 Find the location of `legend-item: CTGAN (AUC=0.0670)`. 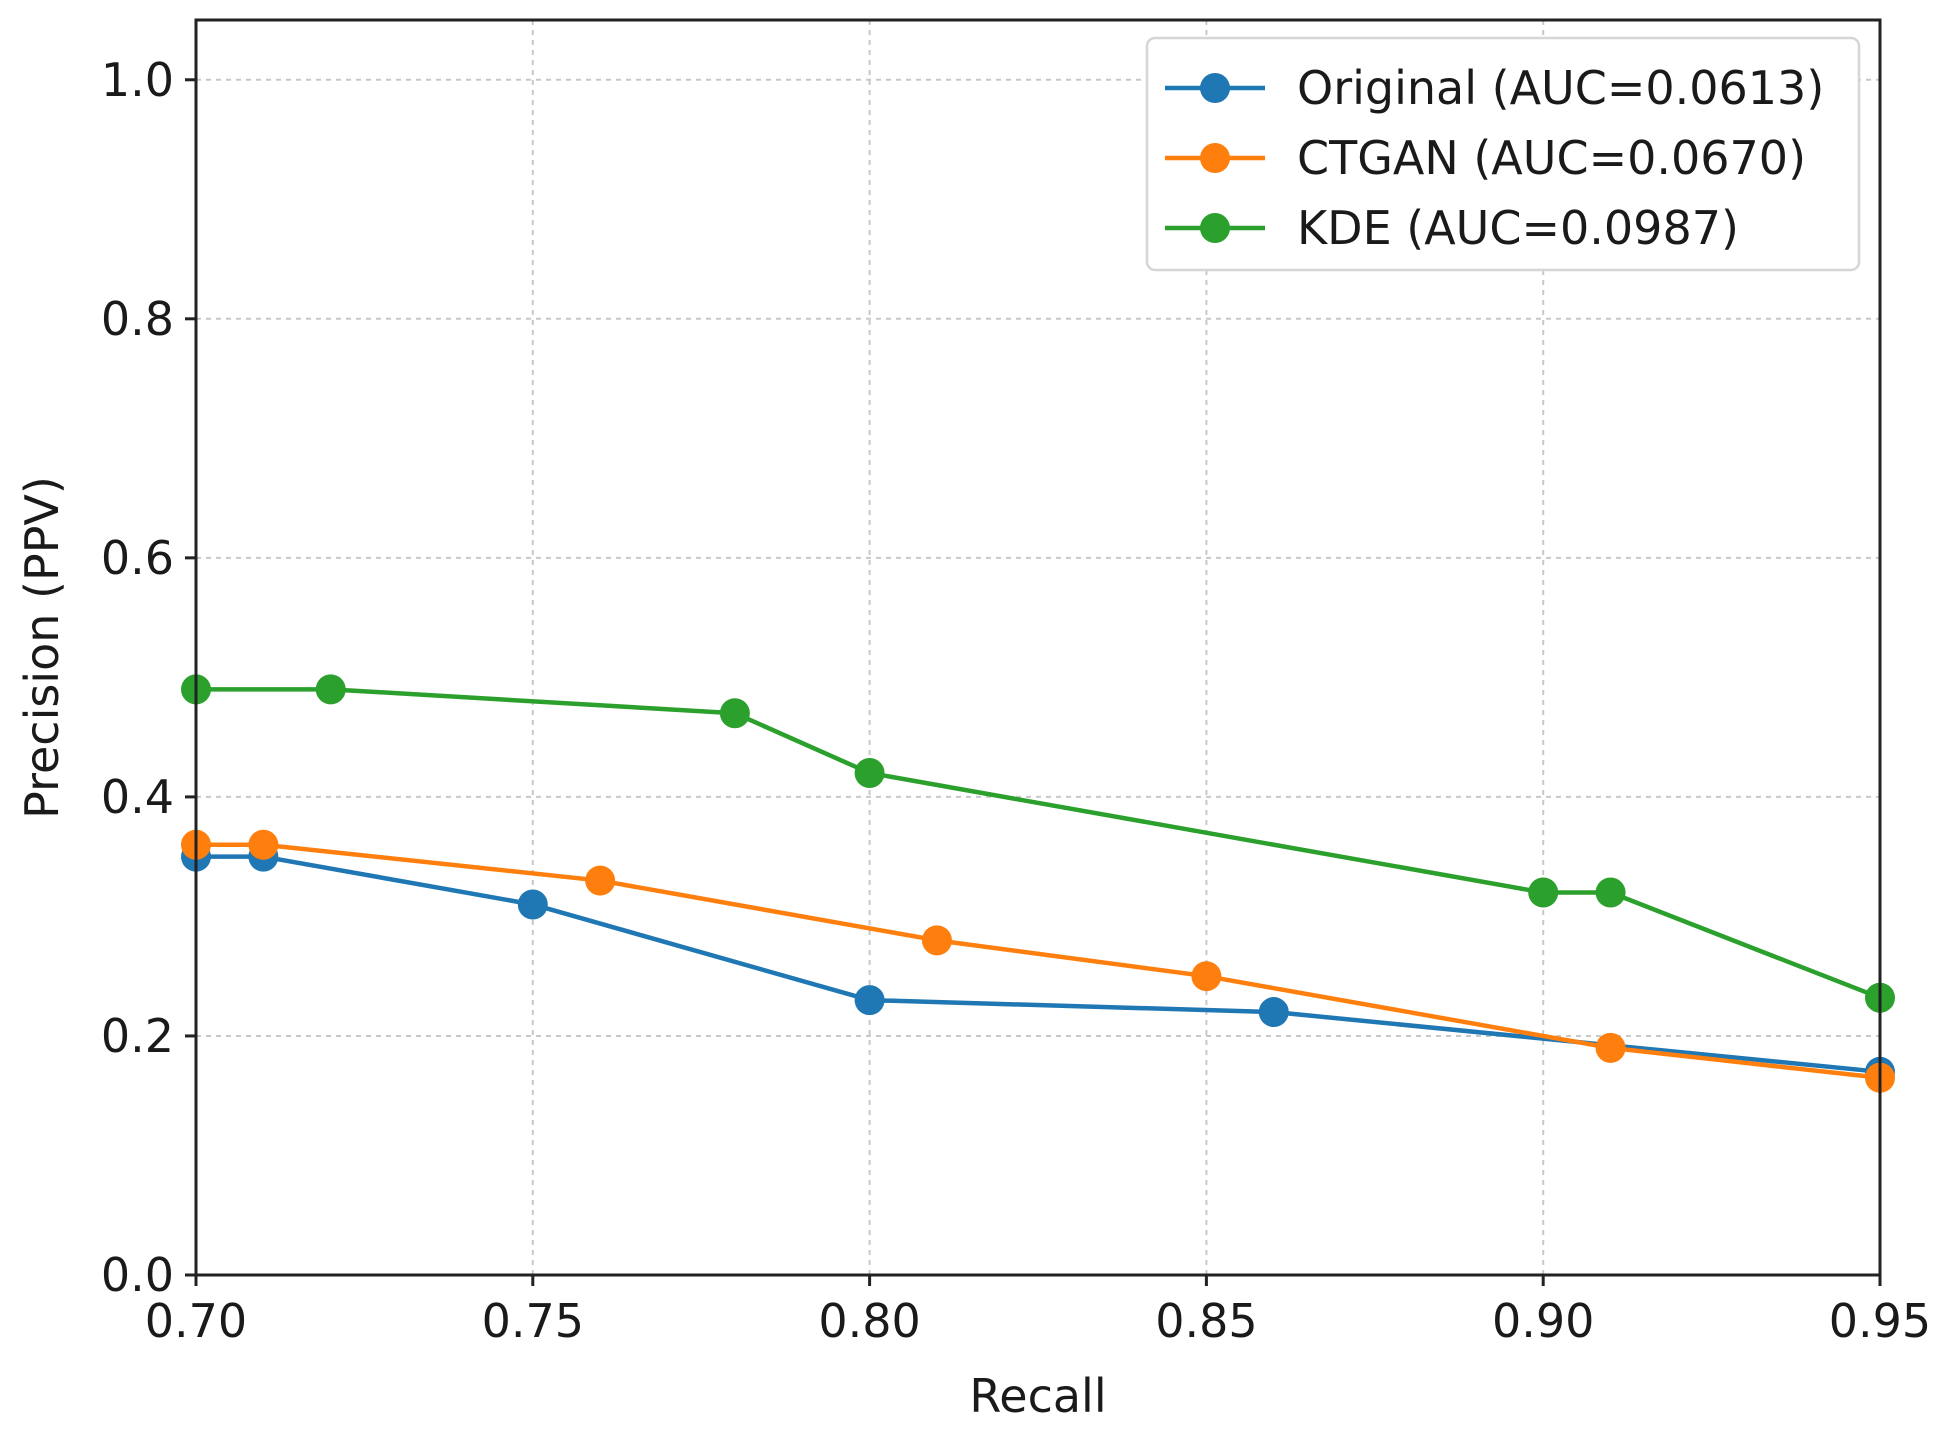

legend-item: CTGAN (AUC=0.0670) is located at coordinates (1485, 158).